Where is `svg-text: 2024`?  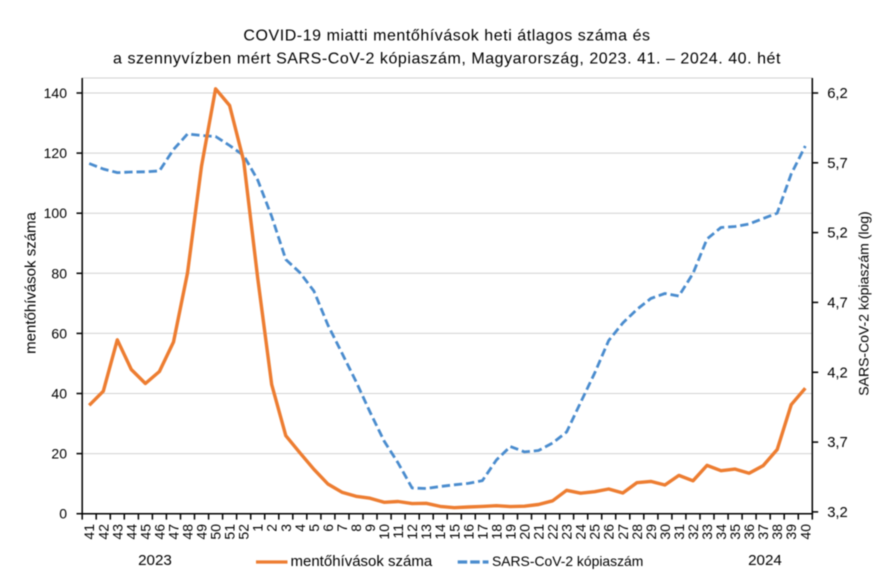
svg-text: 2024 is located at coordinates (765, 560).